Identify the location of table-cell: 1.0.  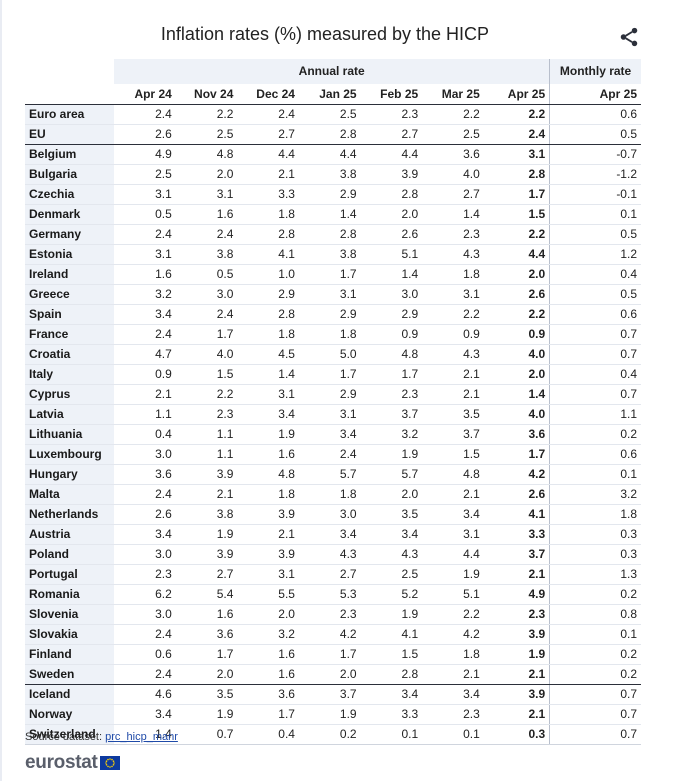
(268, 274).